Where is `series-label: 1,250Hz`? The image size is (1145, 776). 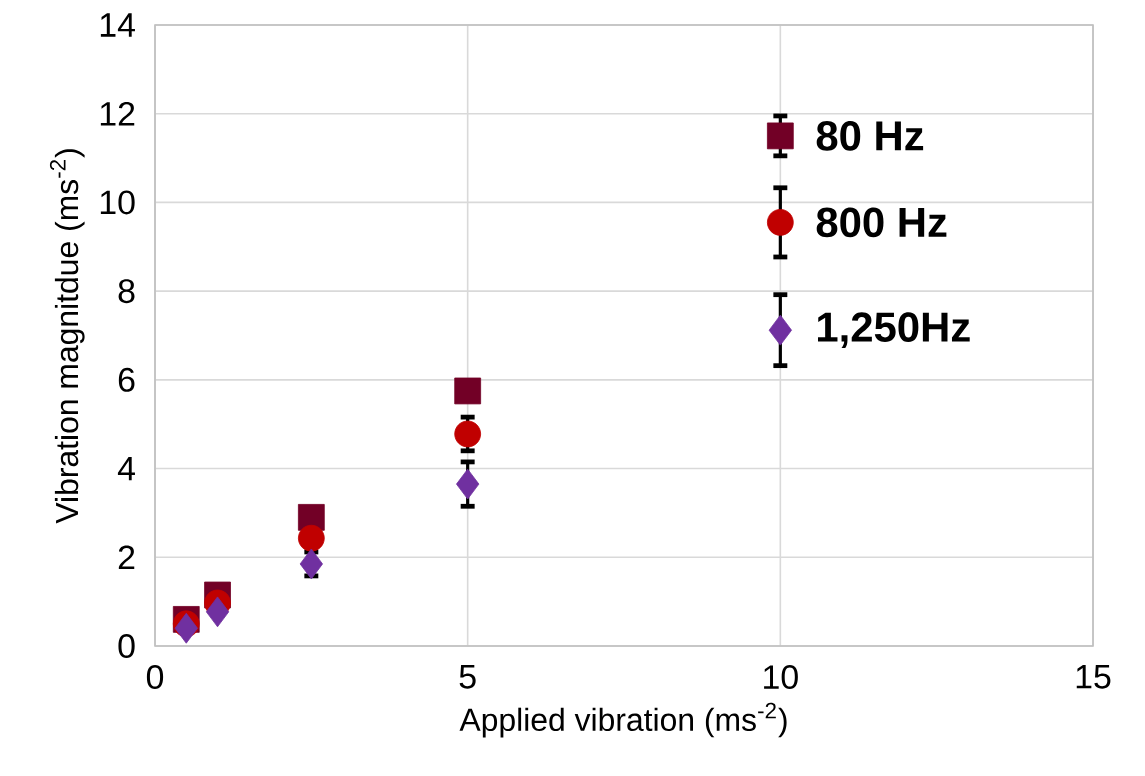 series-label: 1,250Hz is located at coordinates (894, 330).